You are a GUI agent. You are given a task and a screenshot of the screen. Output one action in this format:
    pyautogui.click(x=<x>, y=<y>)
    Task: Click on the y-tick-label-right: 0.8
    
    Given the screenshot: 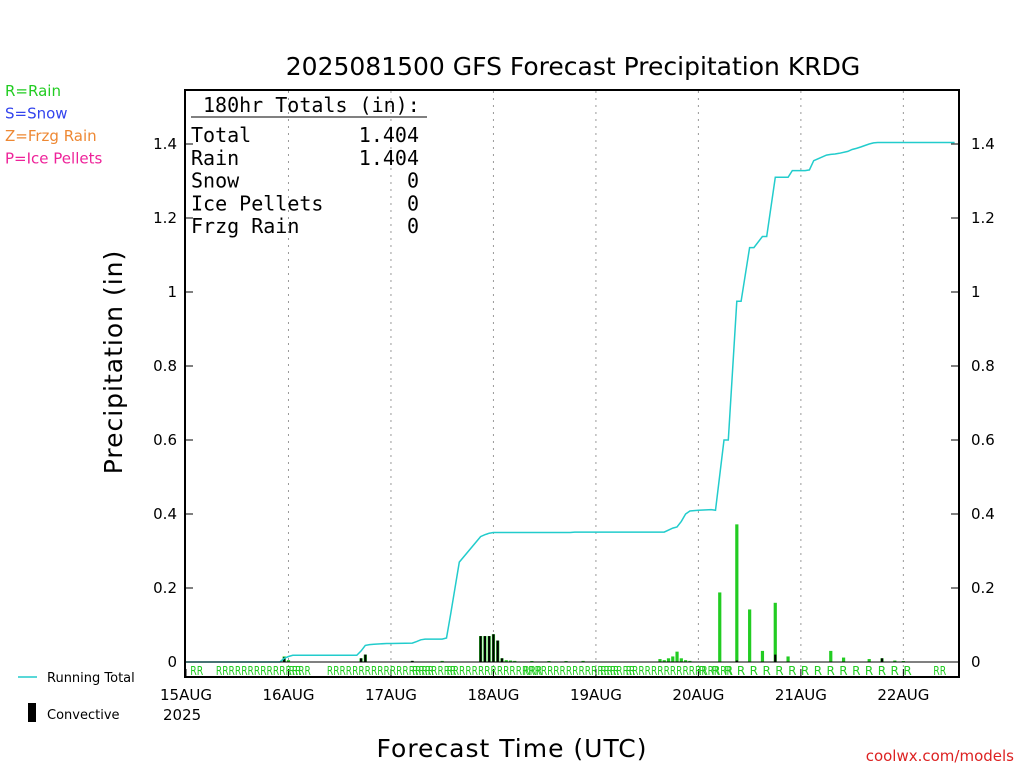 What is the action you would take?
    pyautogui.click(x=983, y=366)
    